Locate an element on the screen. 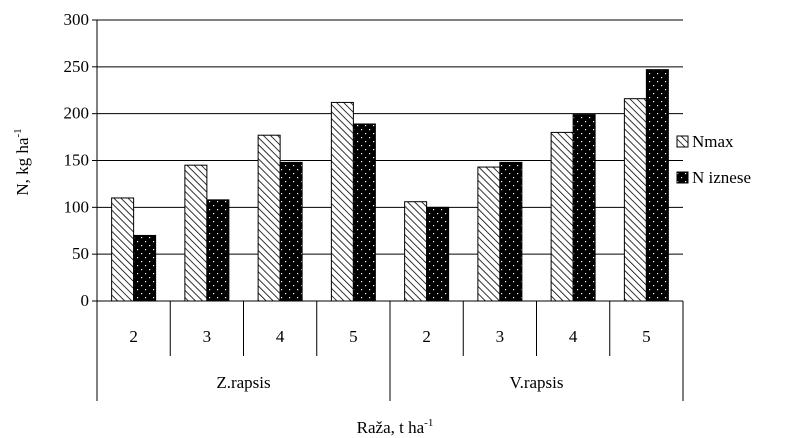  legend-label-nmax: Nmax is located at coordinates (713, 141).